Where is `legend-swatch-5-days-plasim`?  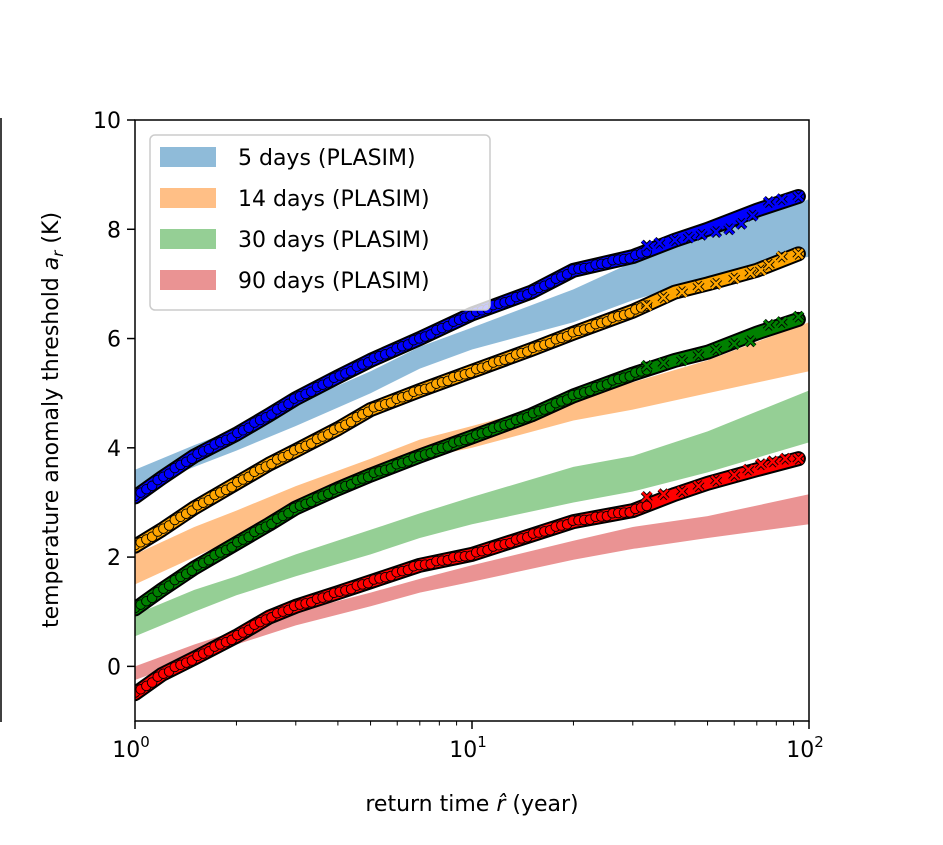
legend-swatch-5-days-plasim is located at coordinates (188, 157).